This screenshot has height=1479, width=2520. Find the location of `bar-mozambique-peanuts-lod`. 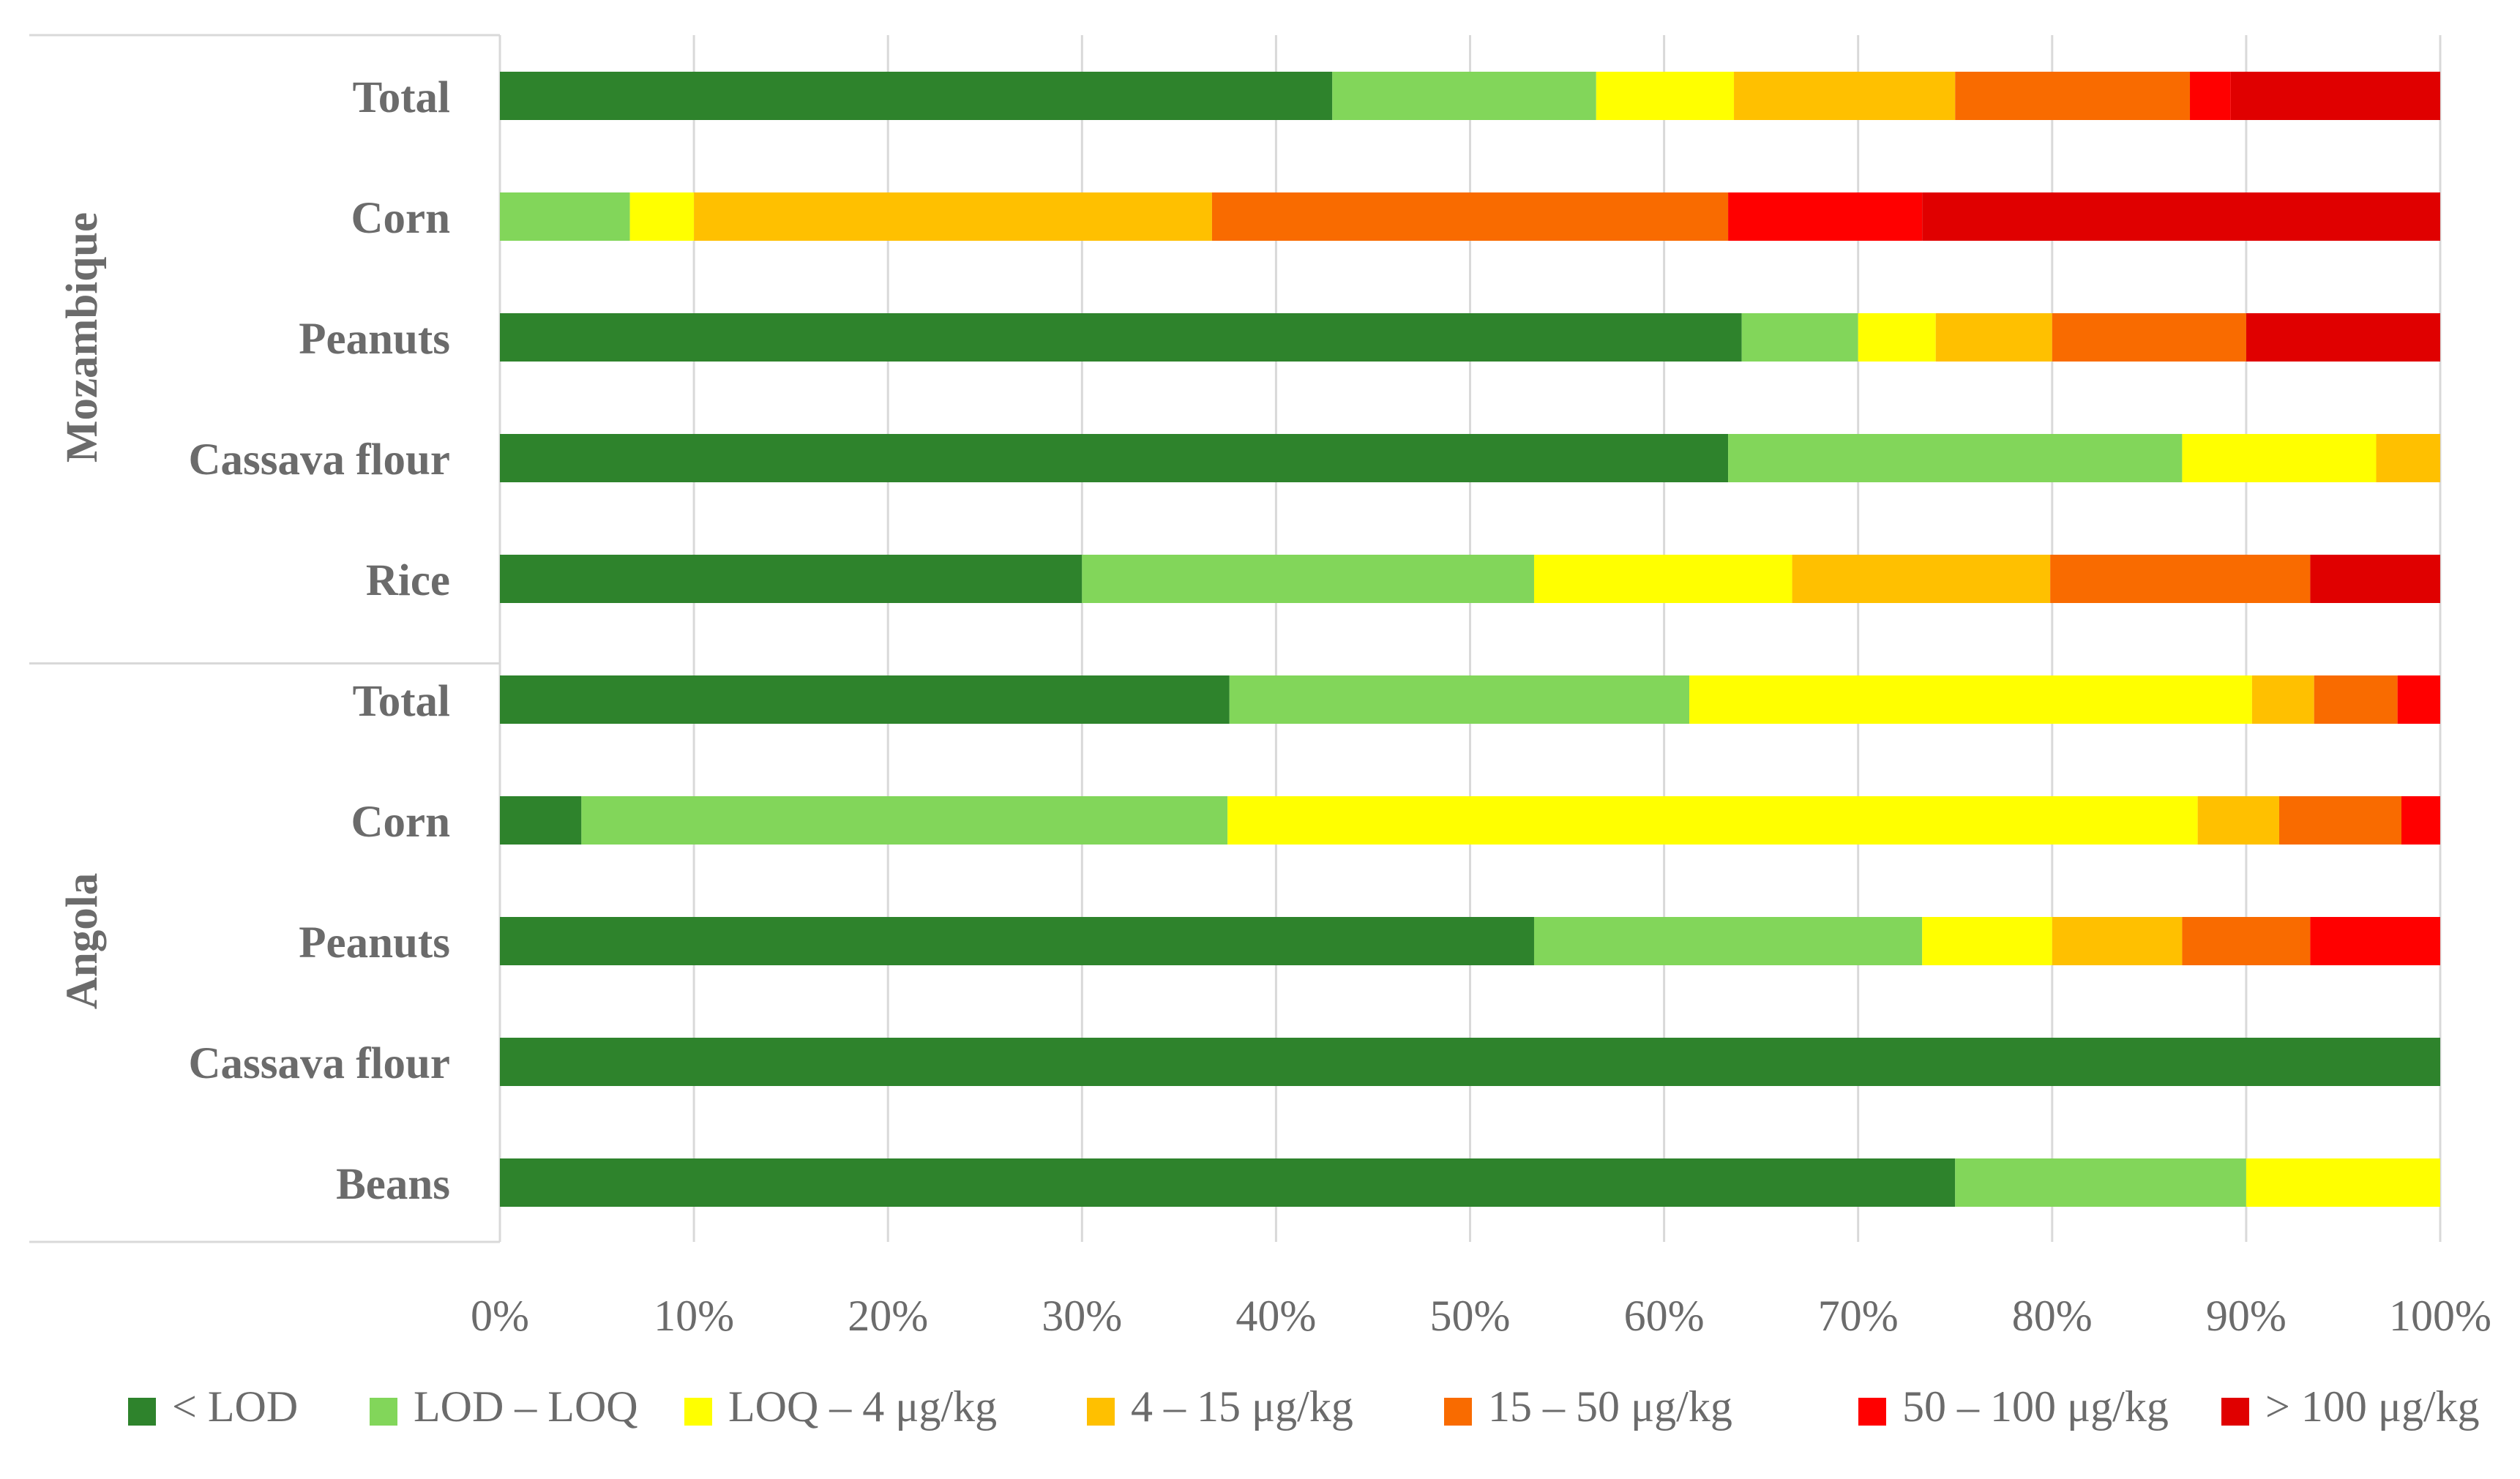

bar-mozambique-peanuts-lod is located at coordinates (1121, 337).